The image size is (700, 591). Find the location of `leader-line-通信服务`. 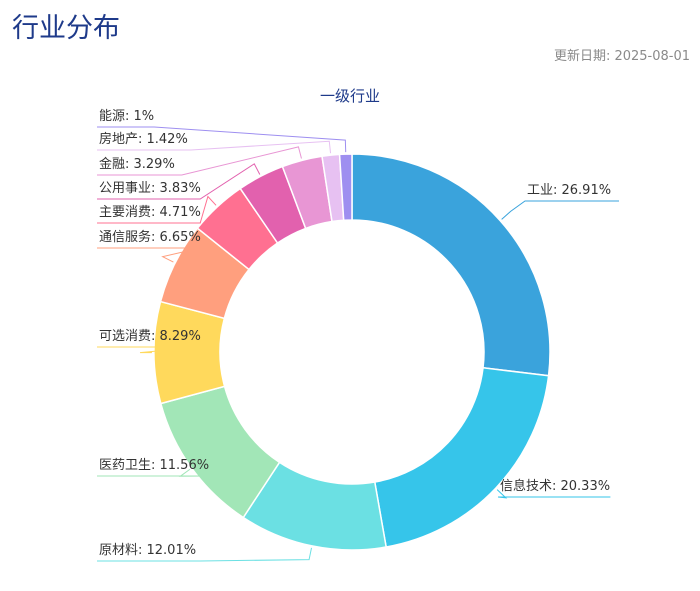

leader-line-通信服务 is located at coordinates (149, 255).